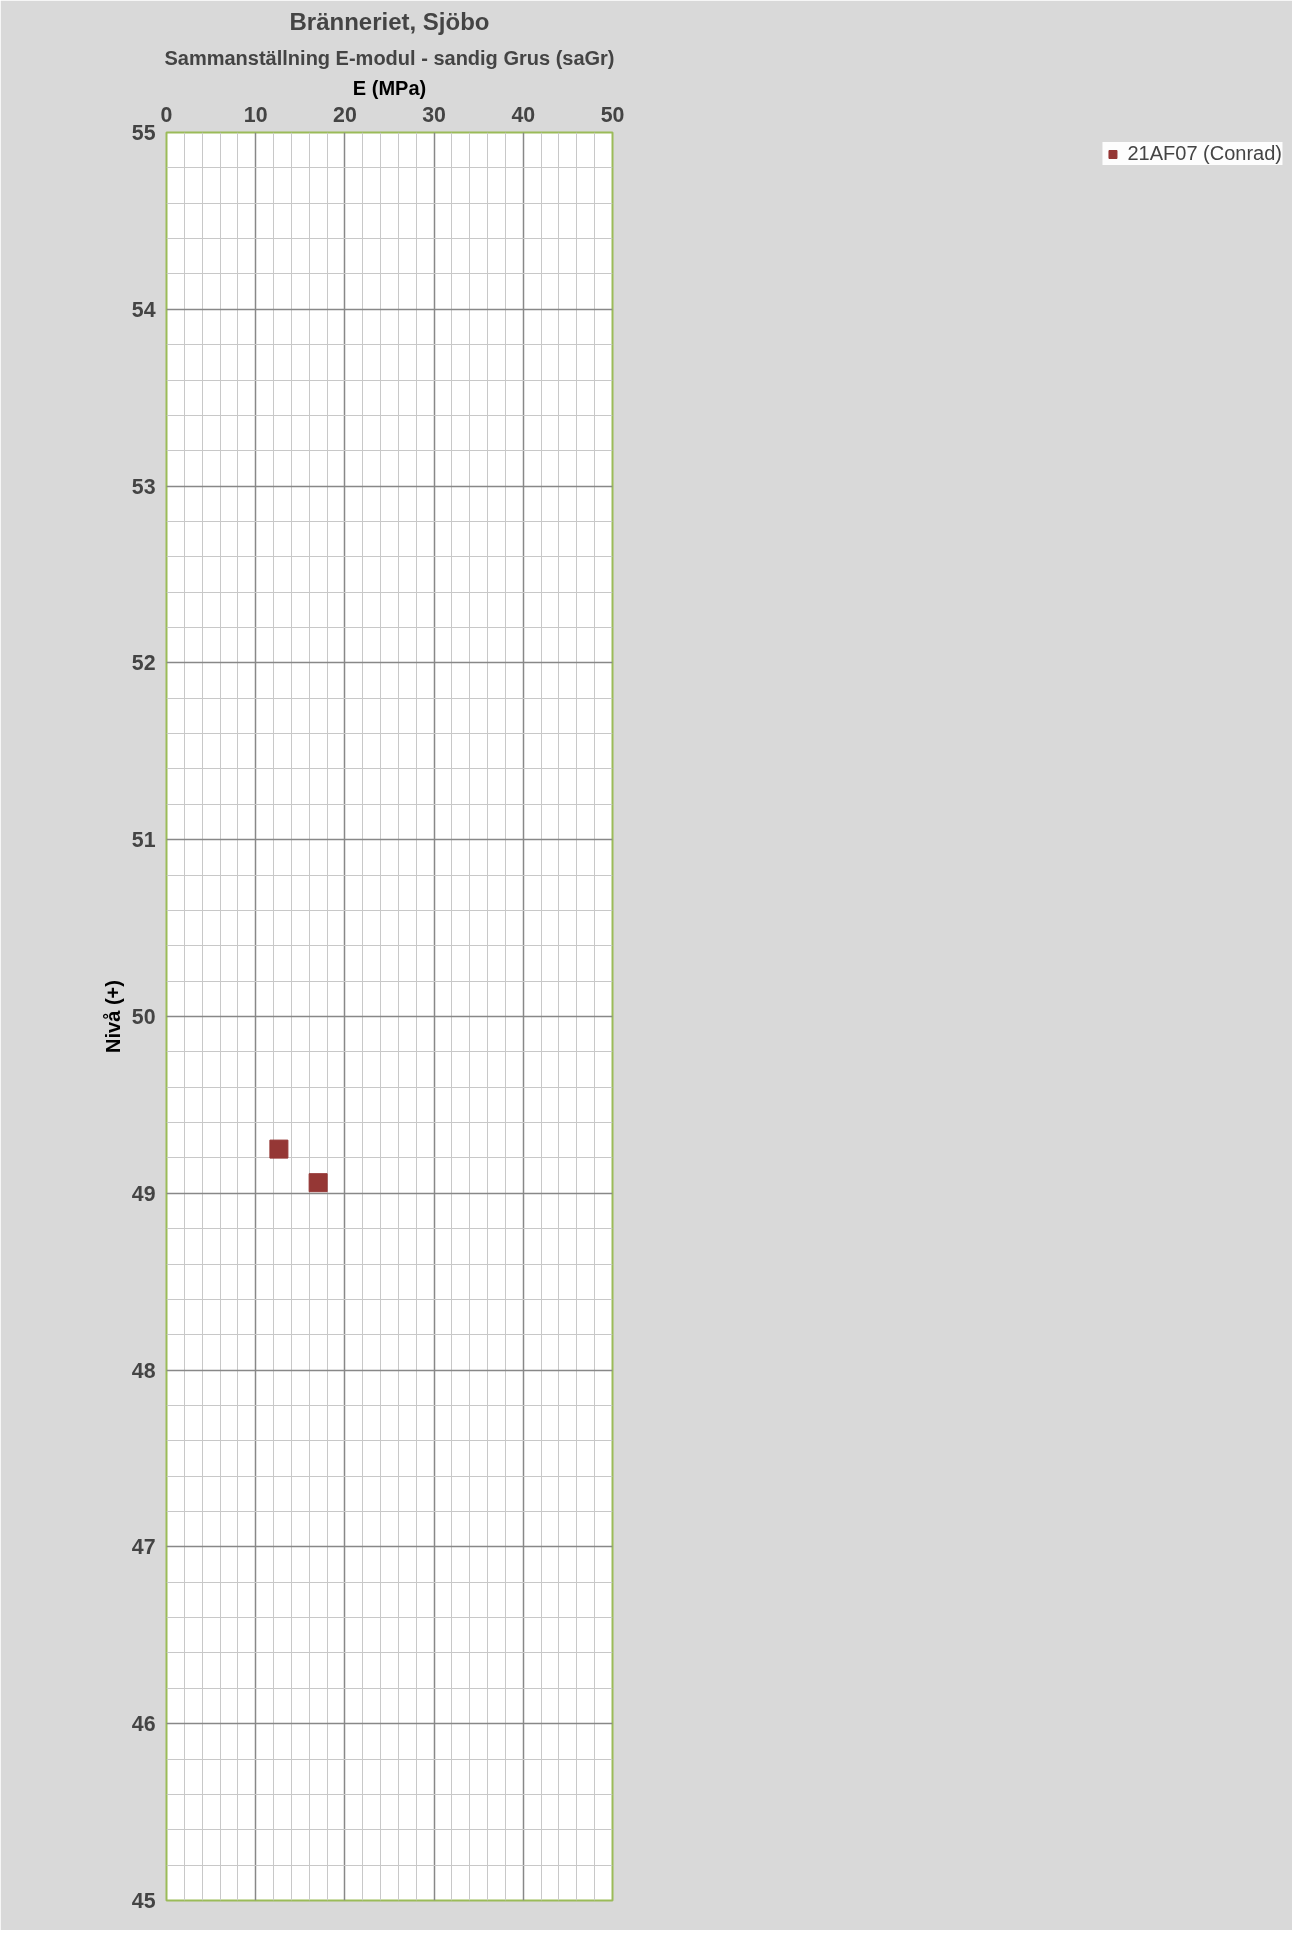 The height and width of the screenshot is (1935, 1292). I want to click on y-tick-label: 46, so click(143, 1724).